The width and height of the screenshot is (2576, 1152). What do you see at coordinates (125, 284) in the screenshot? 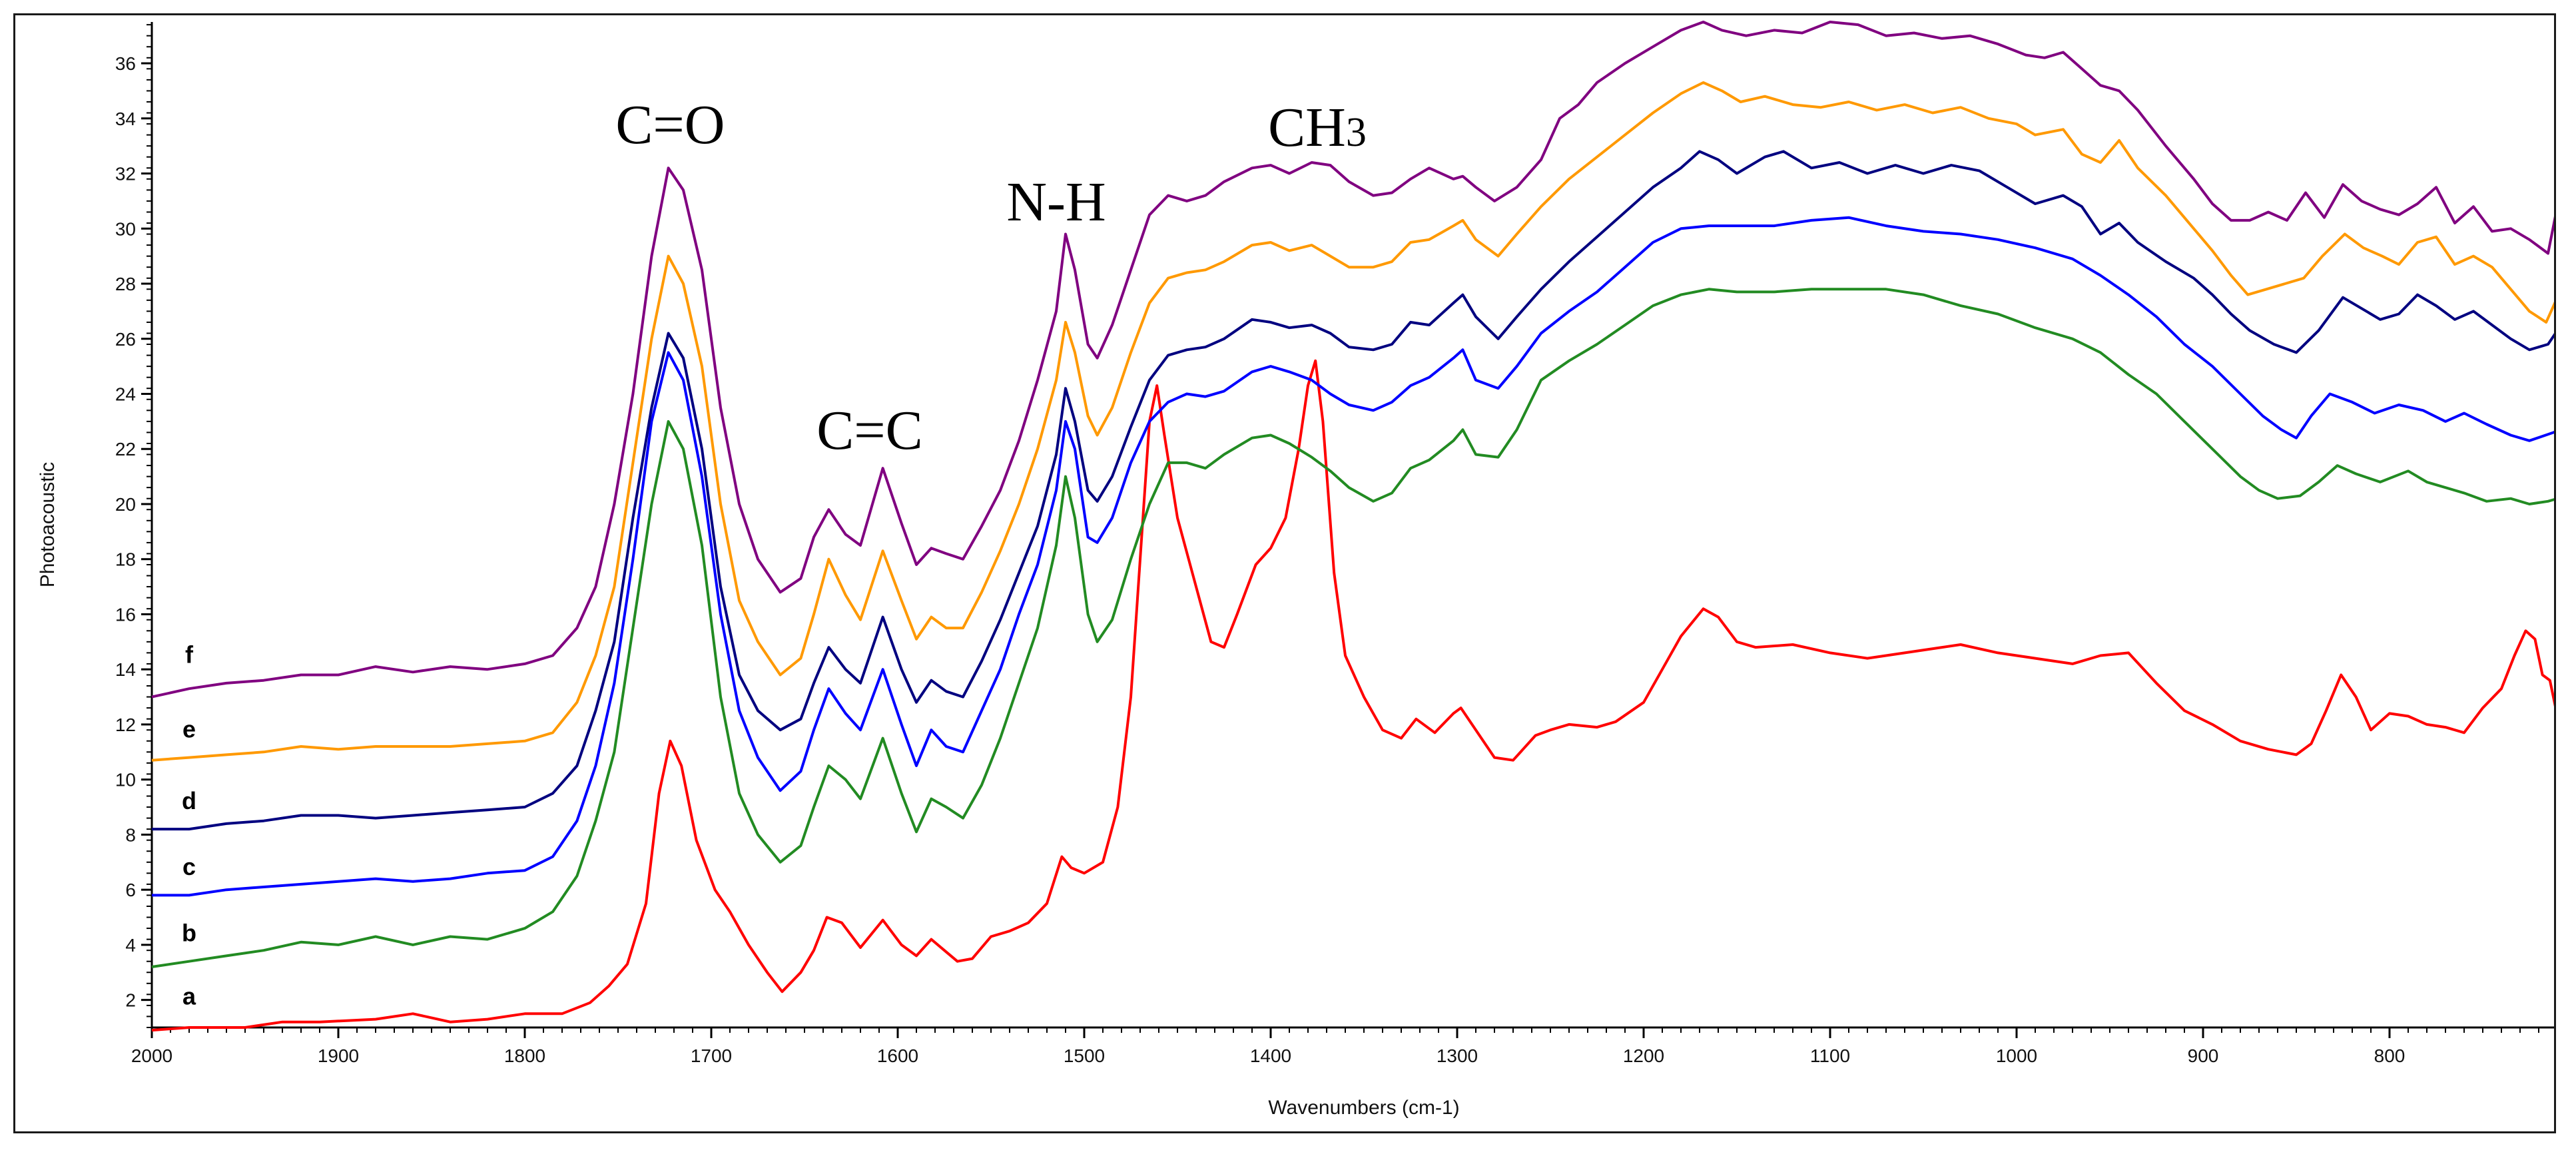
I see `y-tick-label: 28` at bounding box center [125, 284].